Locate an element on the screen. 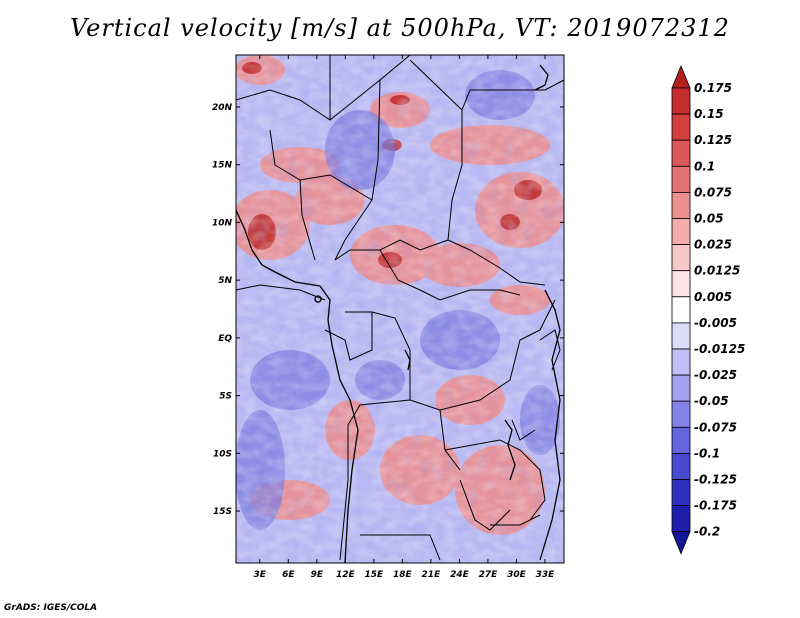  colorbar-label: -0.2 is located at coordinates (707, 532).